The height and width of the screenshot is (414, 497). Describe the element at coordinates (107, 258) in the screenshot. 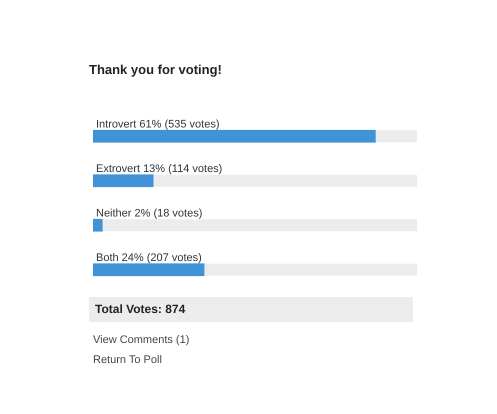

I see `y-tick-label: Both` at that location.